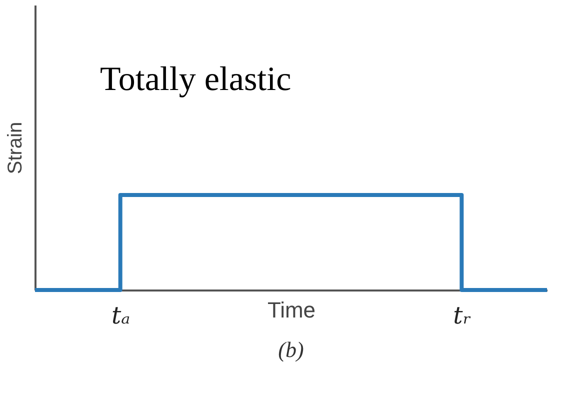 The width and height of the screenshot is (581, 407). Describe the element at coordinates (462, 316) in the screenshot. I see `x-tick-label: tᵣ` at that location.